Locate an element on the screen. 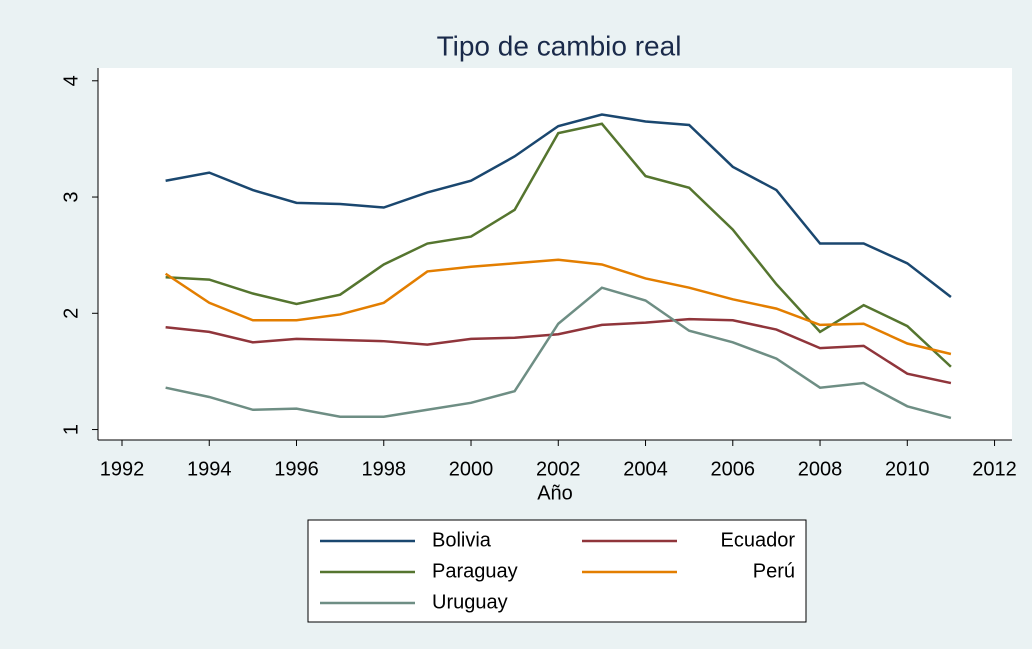 The width and height of the screenshot is (1032, 649). legend-label: Perú is located at coordinates (774, 571).